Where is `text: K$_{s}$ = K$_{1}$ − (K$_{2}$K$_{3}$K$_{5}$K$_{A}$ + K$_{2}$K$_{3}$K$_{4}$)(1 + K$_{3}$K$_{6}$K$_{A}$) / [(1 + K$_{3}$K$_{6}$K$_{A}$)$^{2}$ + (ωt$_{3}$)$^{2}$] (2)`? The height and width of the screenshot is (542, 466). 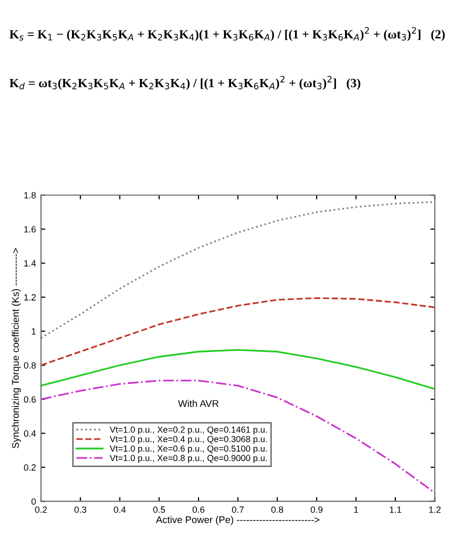 text: K$_{s}$ = K$_{1}$ − (K$_{2}$K$_{3}$K$_{5}$K$_{A}$ + K$_{2}$K$_{3}$K$_{4}$)(1 + K$_{3}$K$_{6}$K$_{A}$) / [(1 + K$_{3}$K$_{6}$K$_{A}$)$^{2}$ + (ωt$_{3}$)$^{2}$] (2) is located at coordinates (227, 34).